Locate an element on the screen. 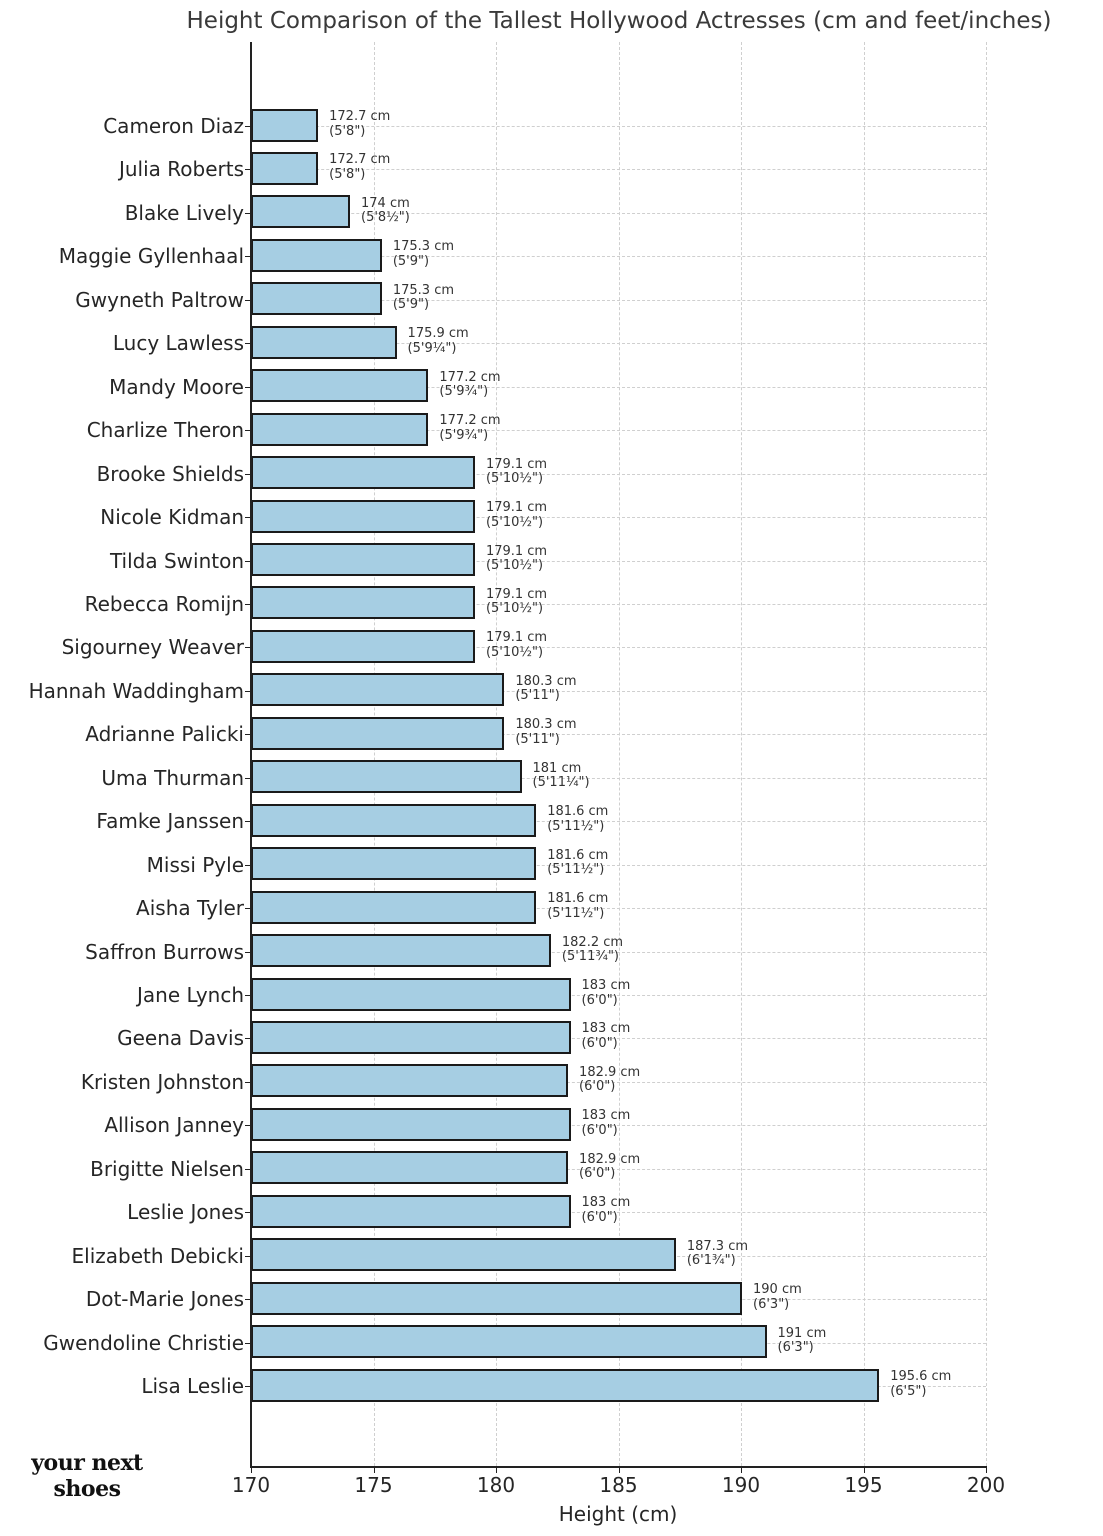  y-tick-label: Kristen Johnston is located at coordinates (162, 1081).